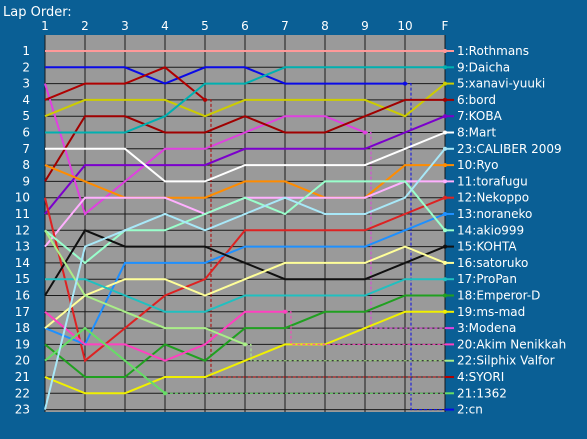  I want to click on legend-entry: 3:Modena, so click(486, 328).